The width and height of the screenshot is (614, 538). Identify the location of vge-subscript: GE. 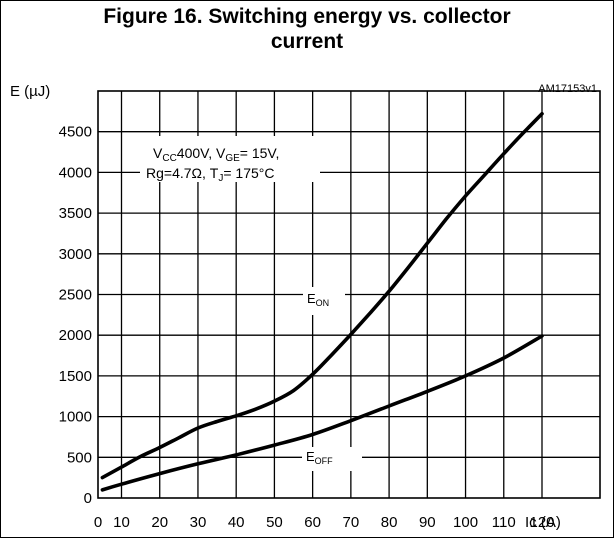
(232, 158).